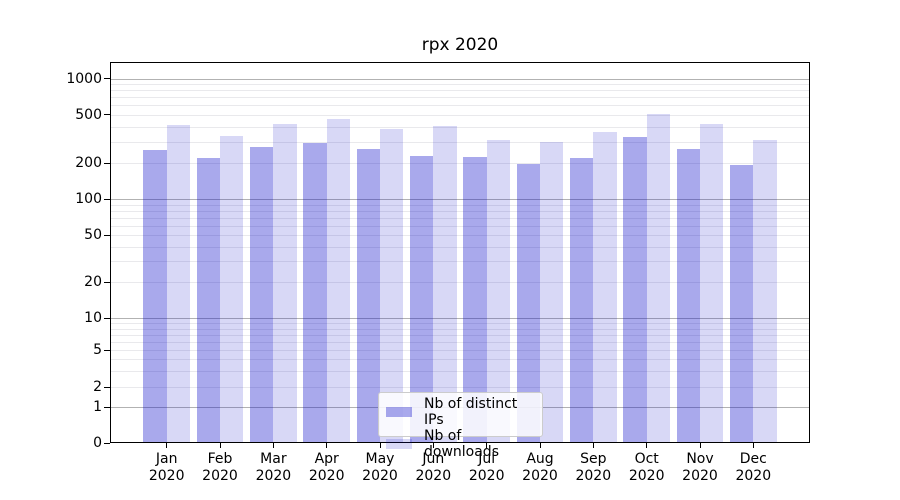 This screenshot has width=900, height=500. Describe the element at coordinates (593, 467) in the screenshot. I see `x-tick-label: Sep 2020` at that location.